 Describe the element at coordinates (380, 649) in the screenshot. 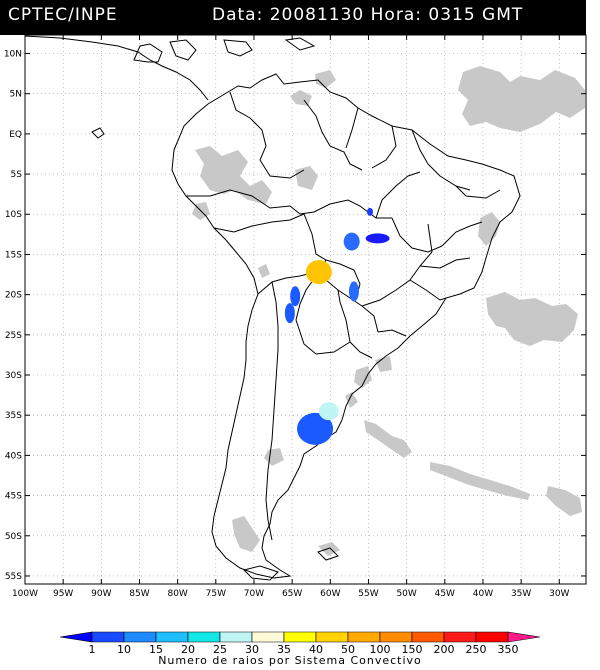

I see `colorbar-label: 100` at that location.